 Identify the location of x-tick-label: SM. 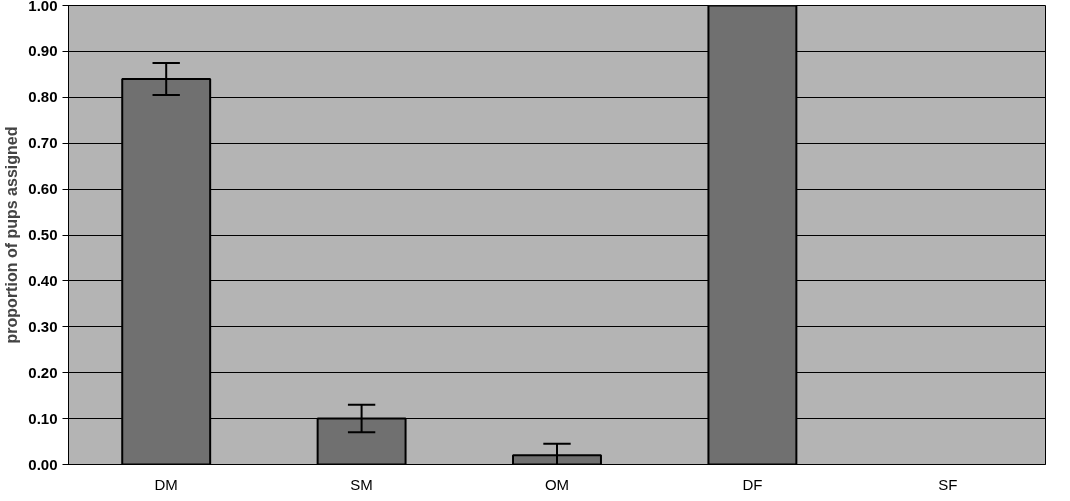
(361, 484).